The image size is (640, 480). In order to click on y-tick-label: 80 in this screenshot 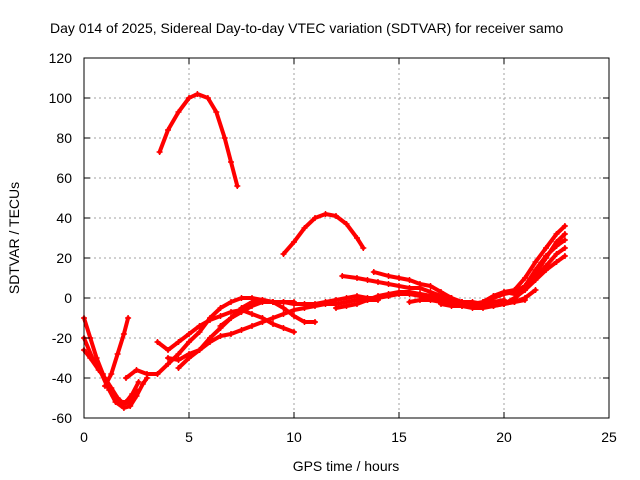, I will do `click(64, 138)`.